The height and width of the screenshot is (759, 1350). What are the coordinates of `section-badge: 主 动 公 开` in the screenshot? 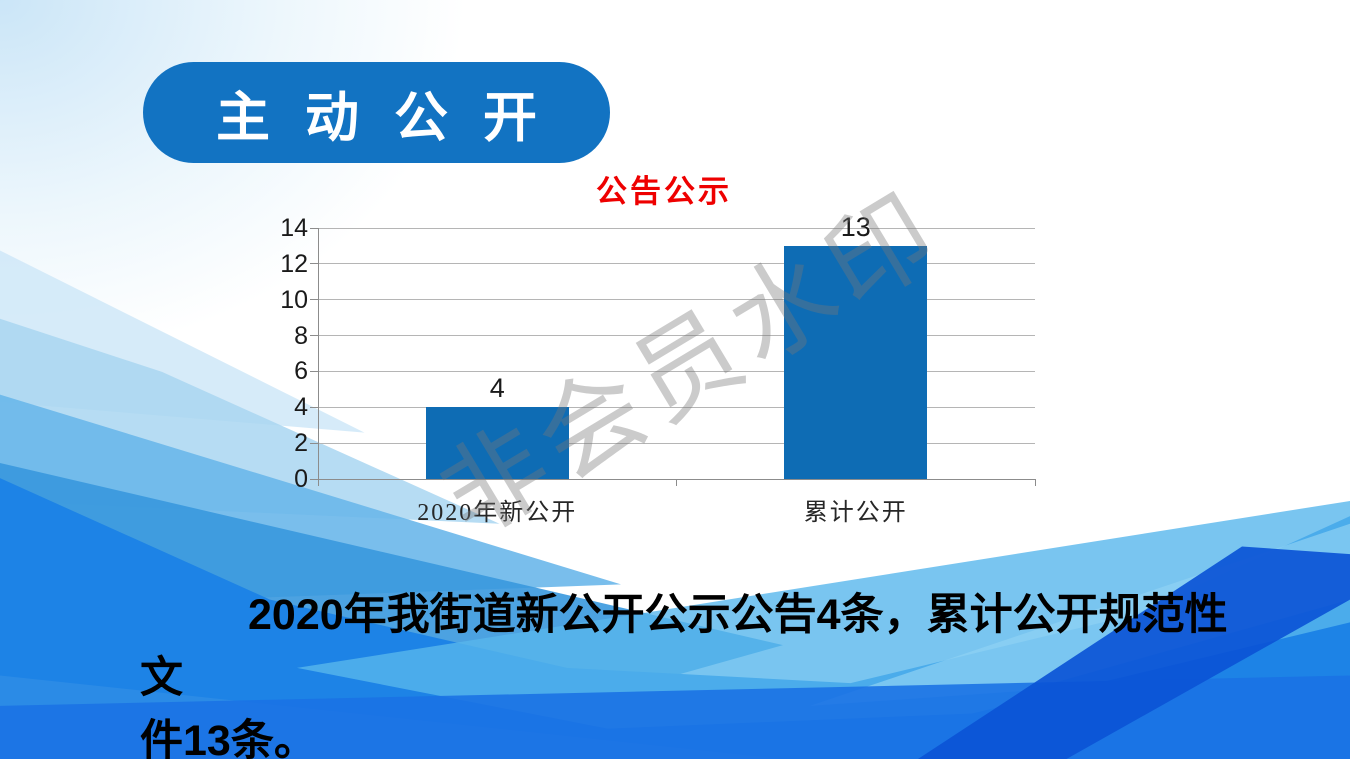 It's located at (376, 112).